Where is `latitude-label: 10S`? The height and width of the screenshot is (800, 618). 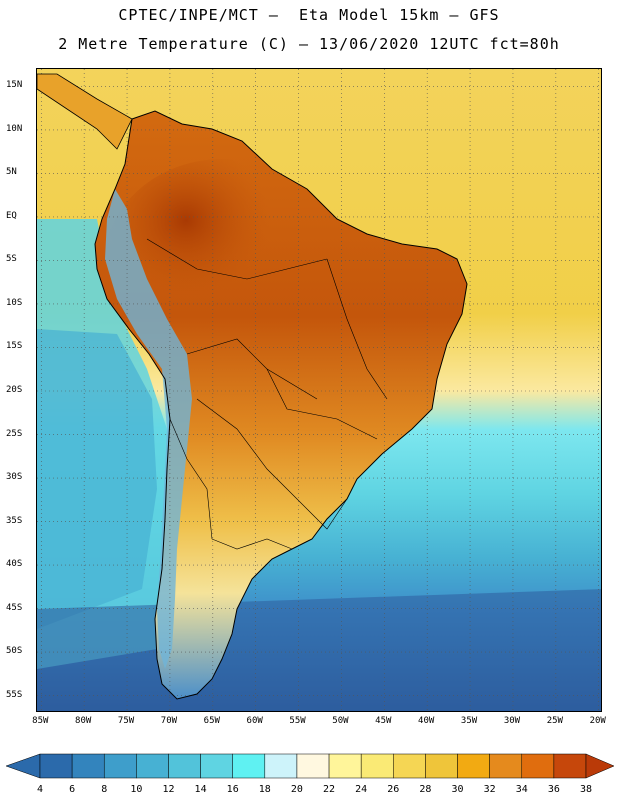 latitude-label: 10S is located at coordinates (14, 302).